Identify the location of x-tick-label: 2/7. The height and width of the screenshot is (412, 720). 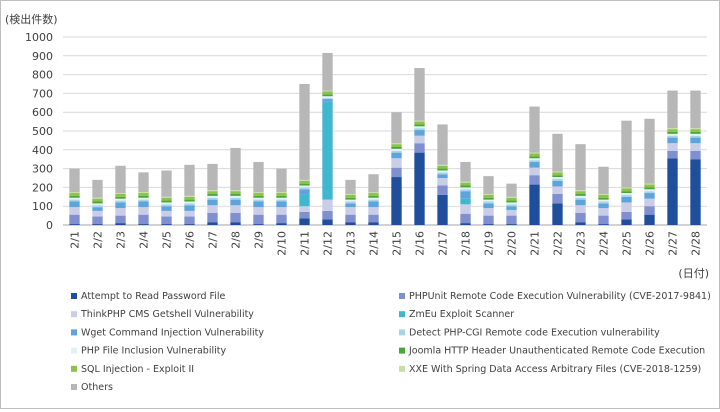
(213, 240).